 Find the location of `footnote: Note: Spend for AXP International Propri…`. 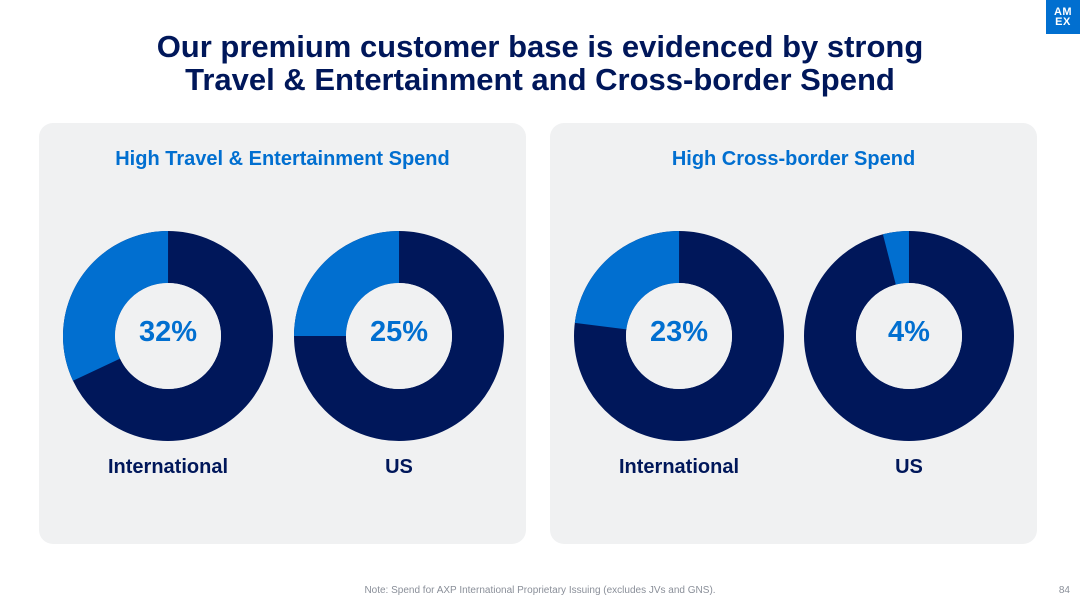

footnote: Note: Spend for AXP International Propri… is located at coordinates (540, 590).